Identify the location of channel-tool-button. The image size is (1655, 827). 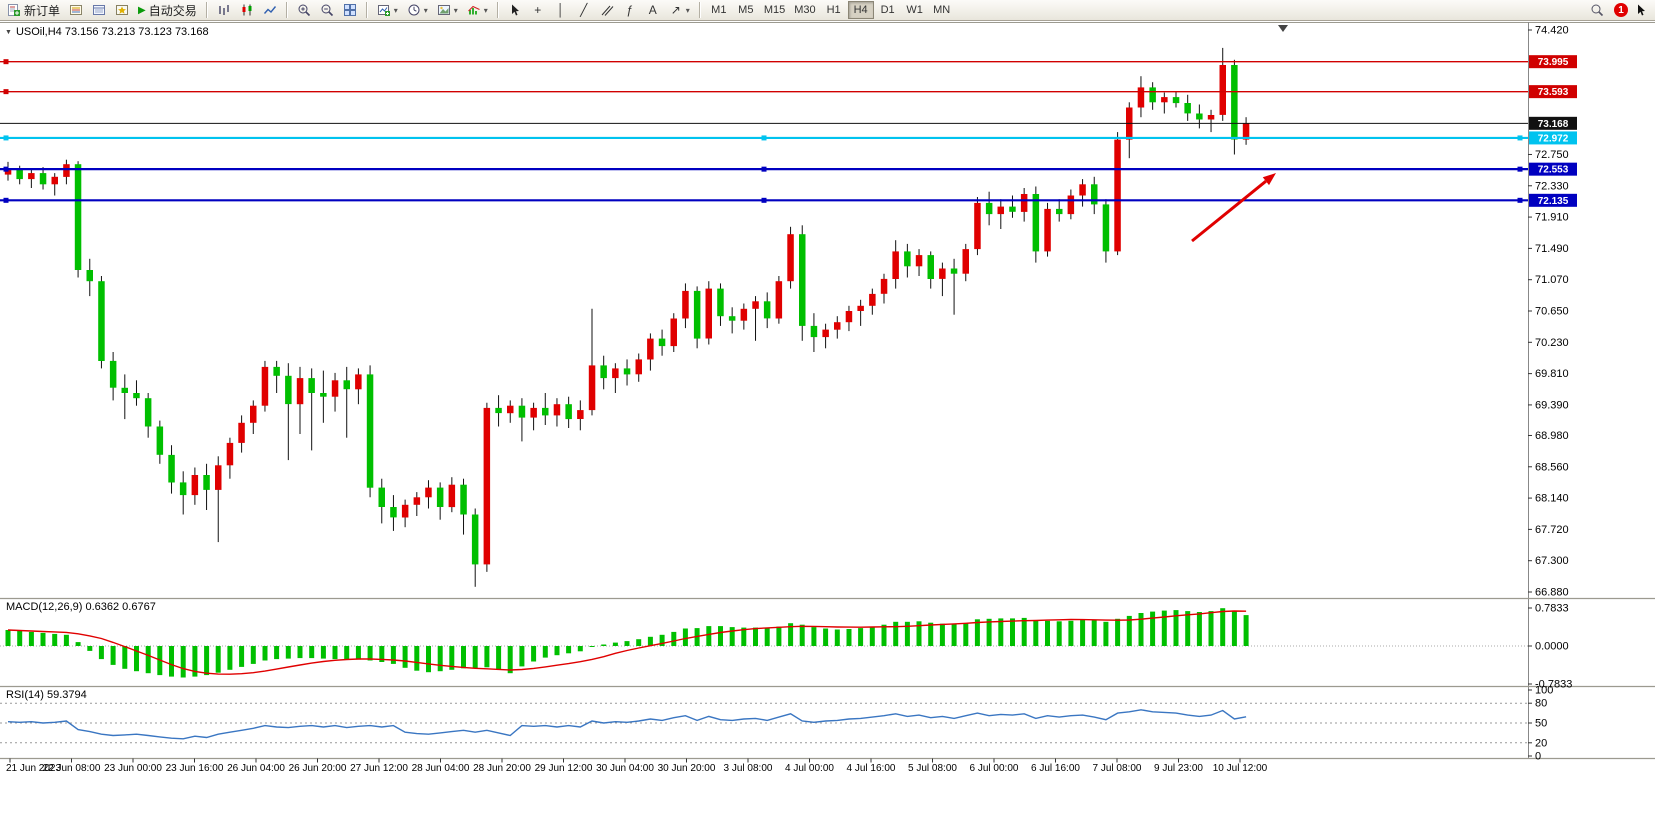
(607, 10).